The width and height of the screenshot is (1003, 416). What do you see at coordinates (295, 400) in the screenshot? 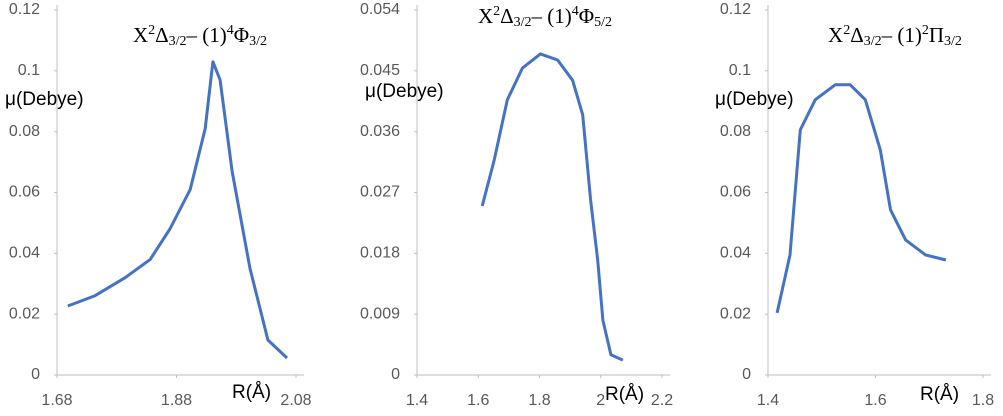
I see `x-tick-label: 2.08` at bounding box center [295, 400].